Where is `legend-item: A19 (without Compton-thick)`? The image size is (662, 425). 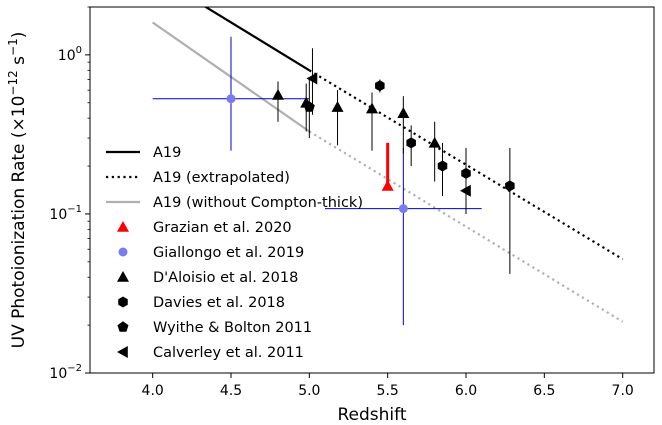
legend-item: A19 (without Compton-thick) is located at coordinates (234, 203).